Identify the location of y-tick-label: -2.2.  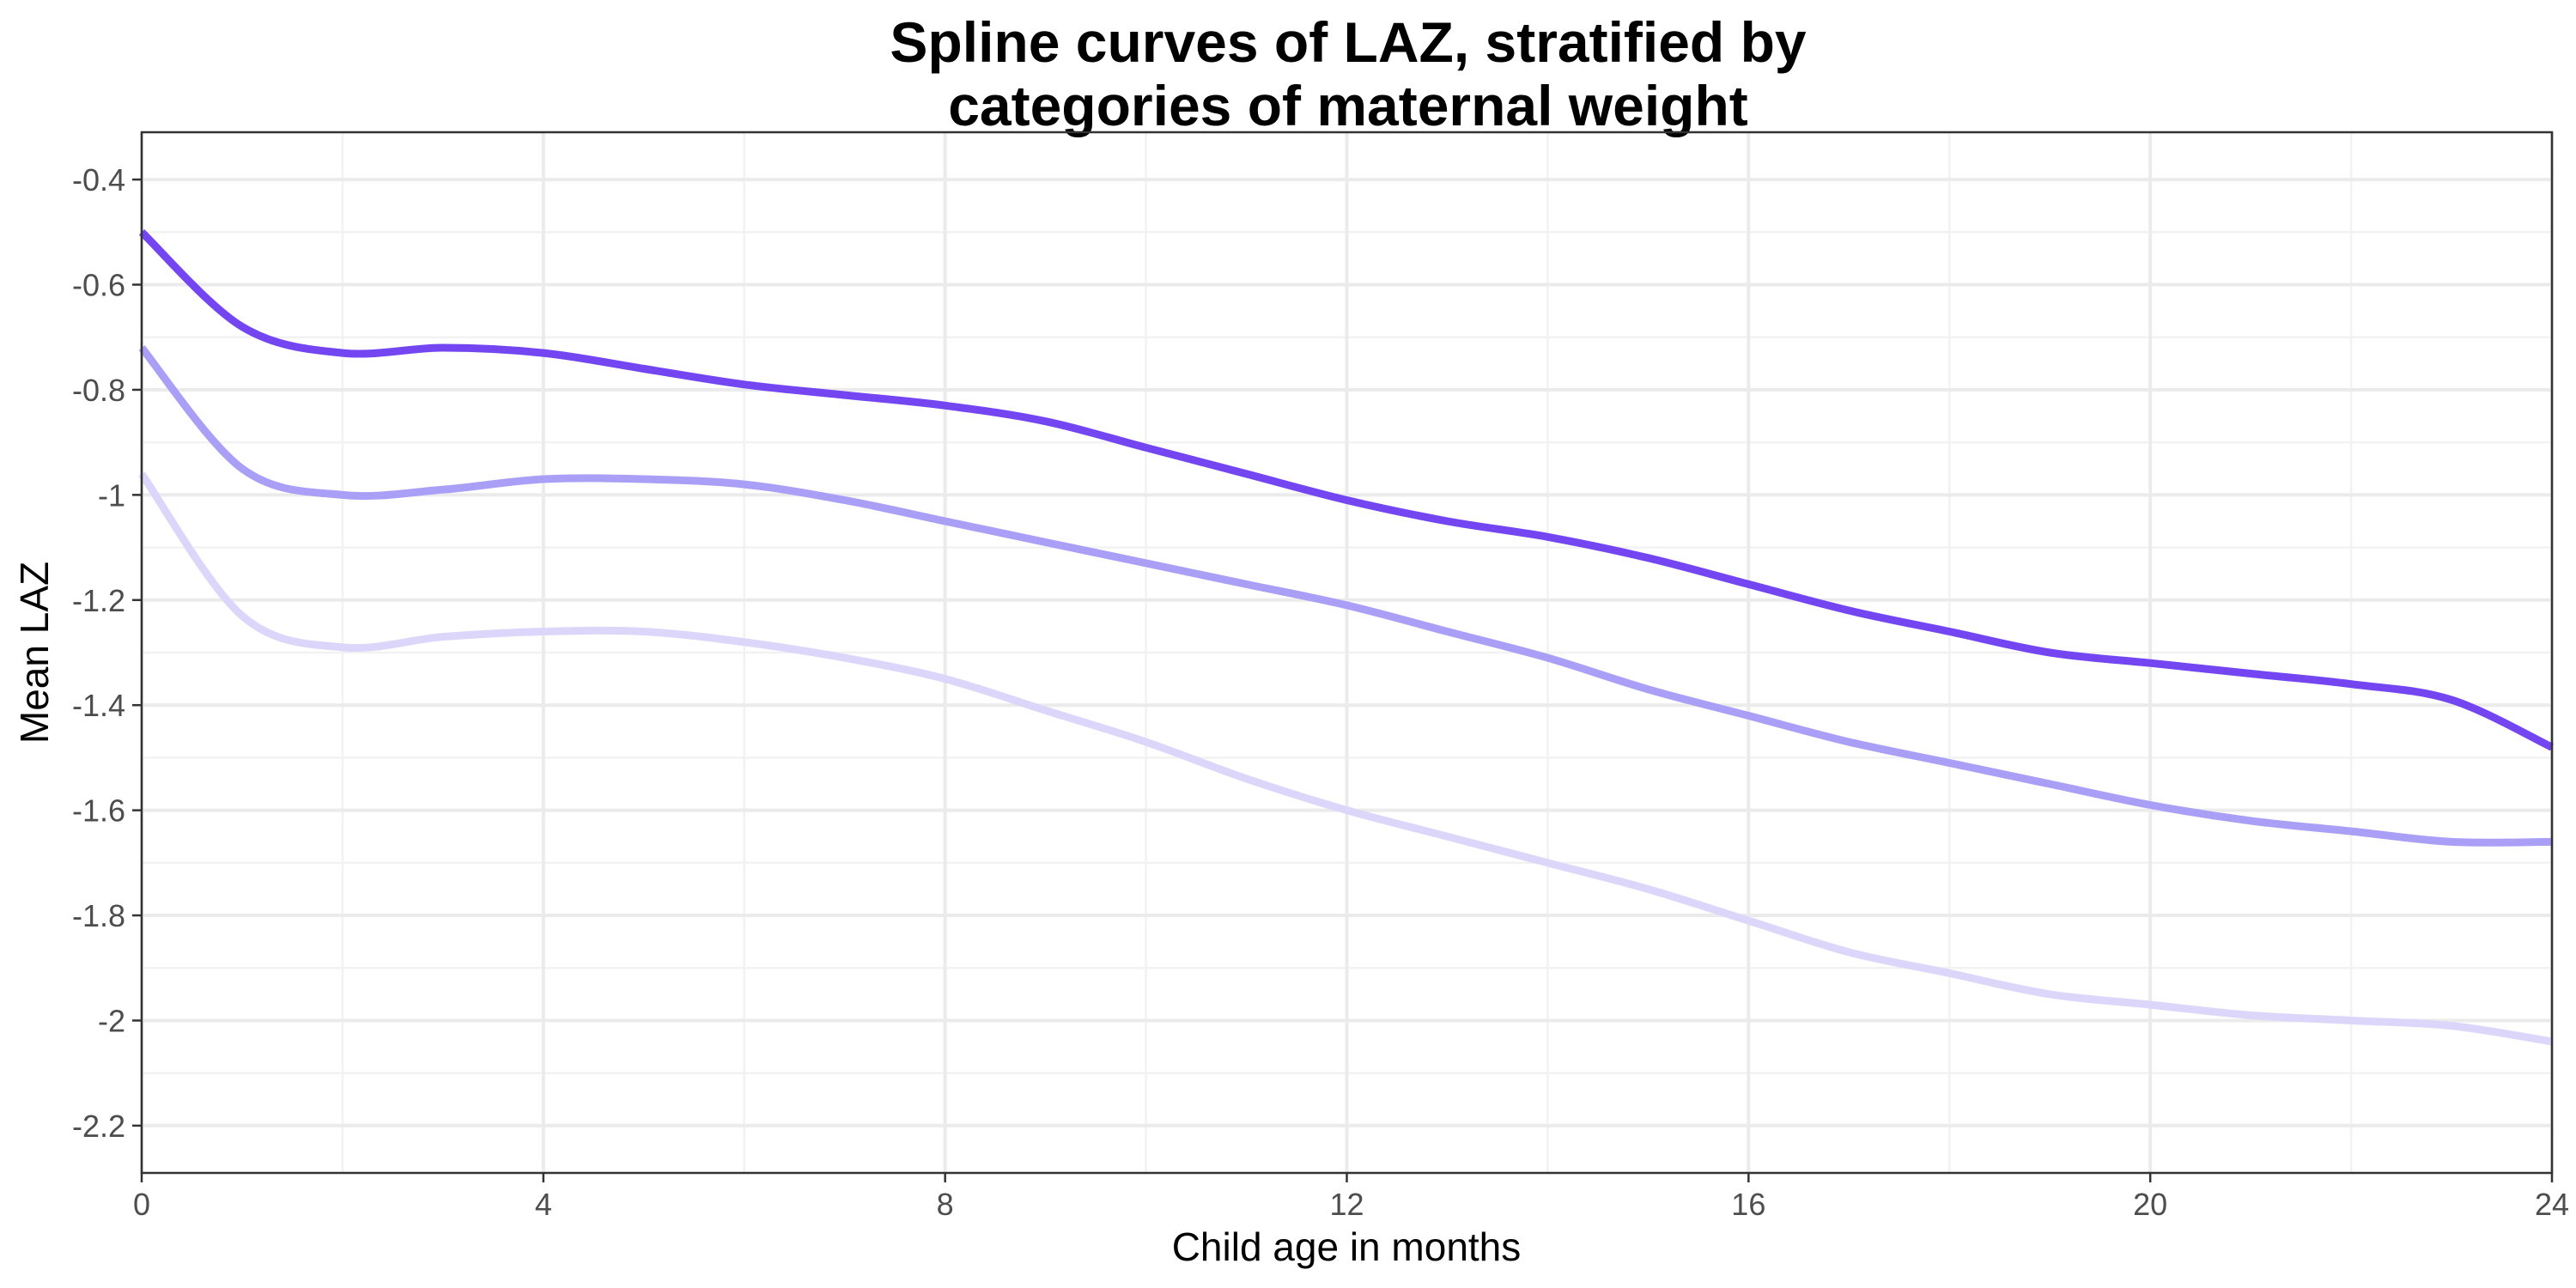
(98, 1126).